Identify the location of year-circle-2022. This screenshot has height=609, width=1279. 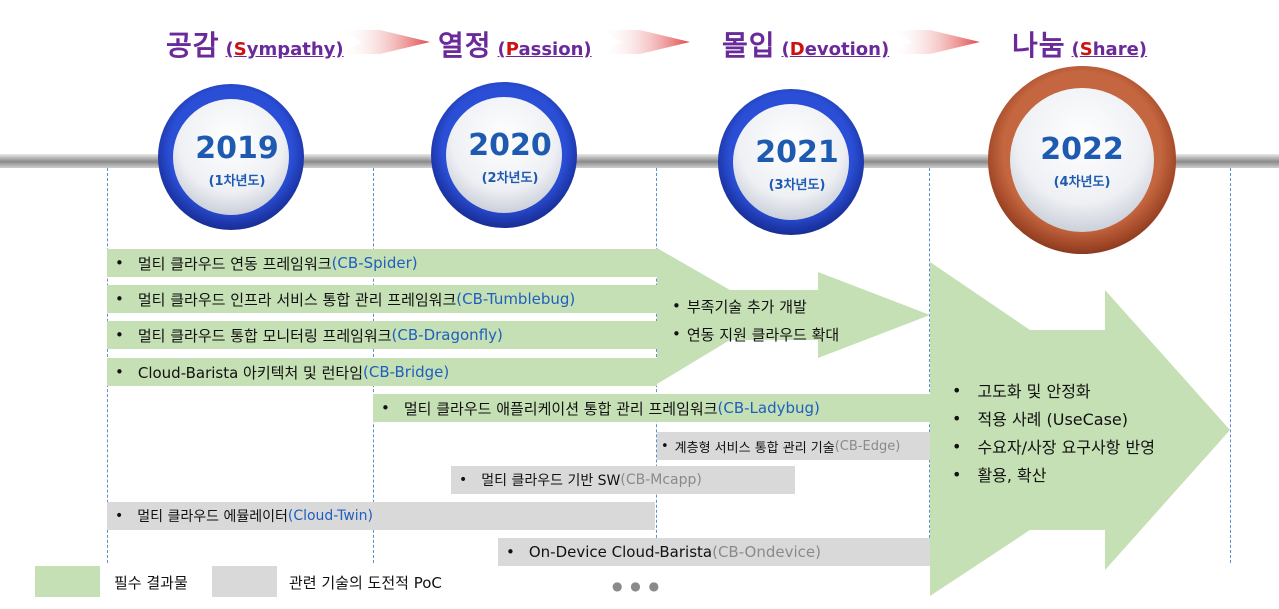
(1082, 160).